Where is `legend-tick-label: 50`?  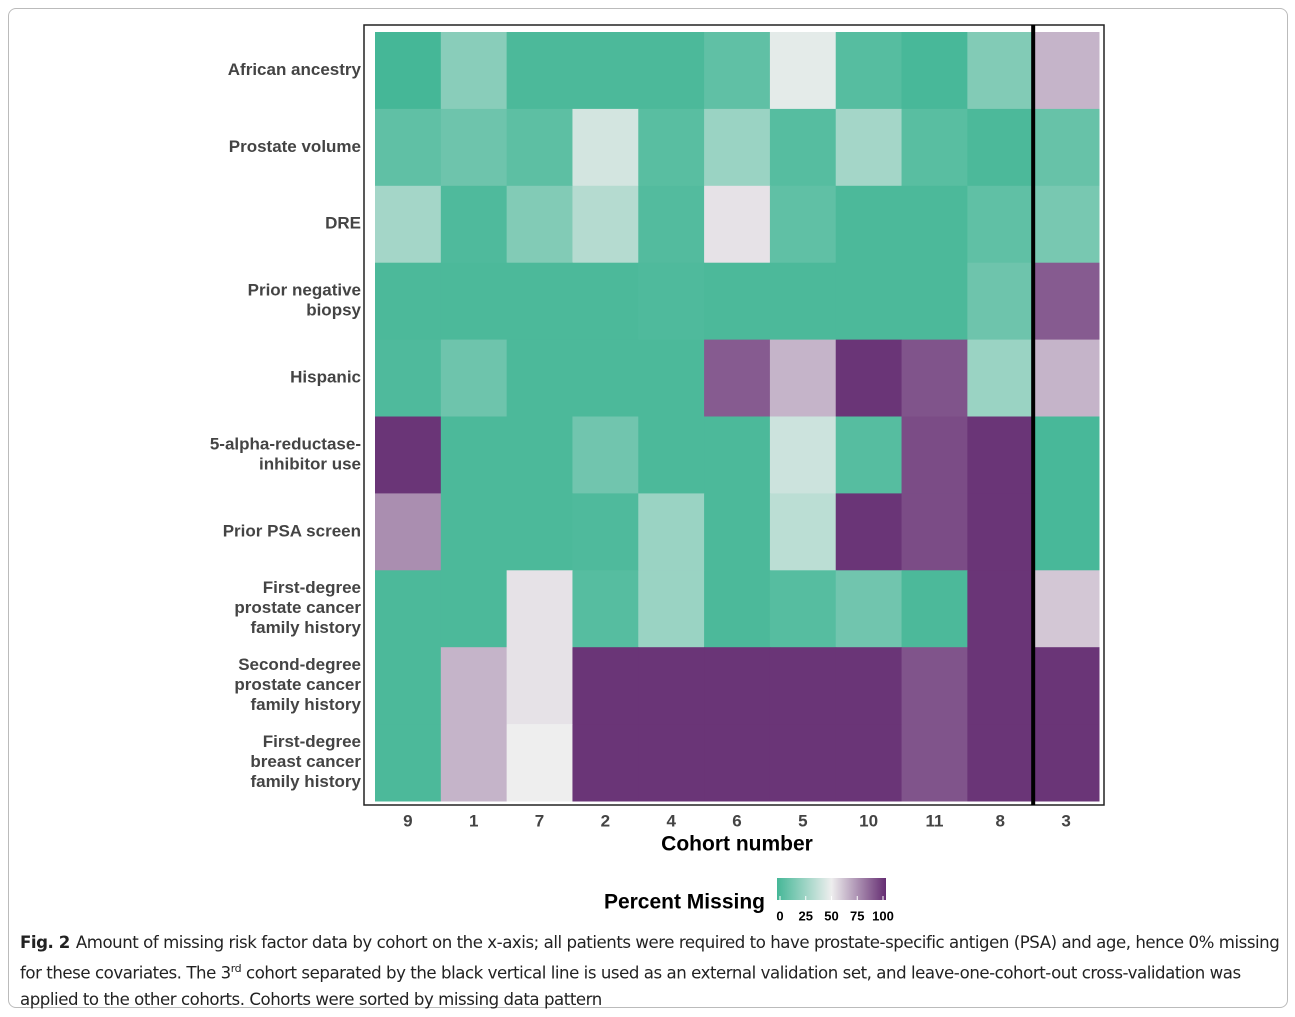 legend-tick-label: 50 is located at coordinates (831, 915).